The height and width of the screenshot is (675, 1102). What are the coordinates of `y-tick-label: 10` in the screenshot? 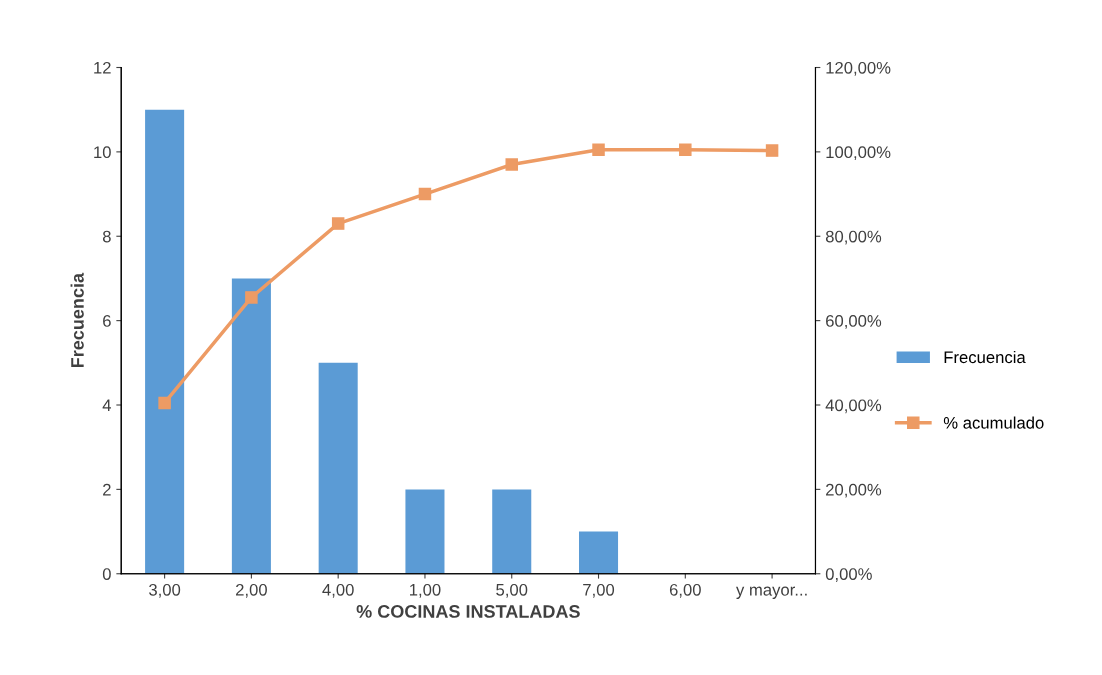 It's located at (102, 152).